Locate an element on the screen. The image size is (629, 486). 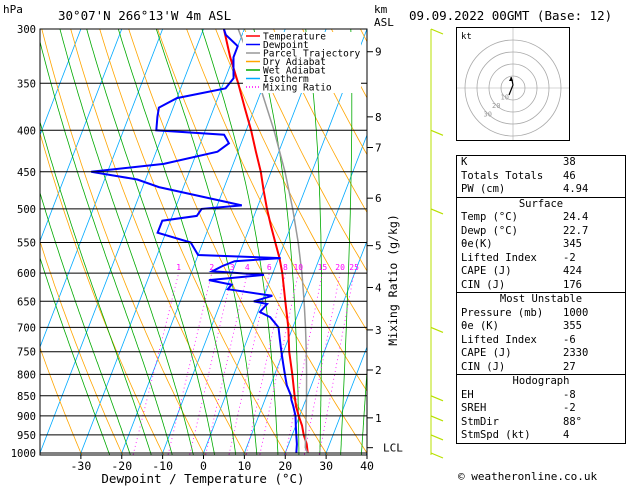
pressure-tick-label: 750 is located at coordinates (26, 353).